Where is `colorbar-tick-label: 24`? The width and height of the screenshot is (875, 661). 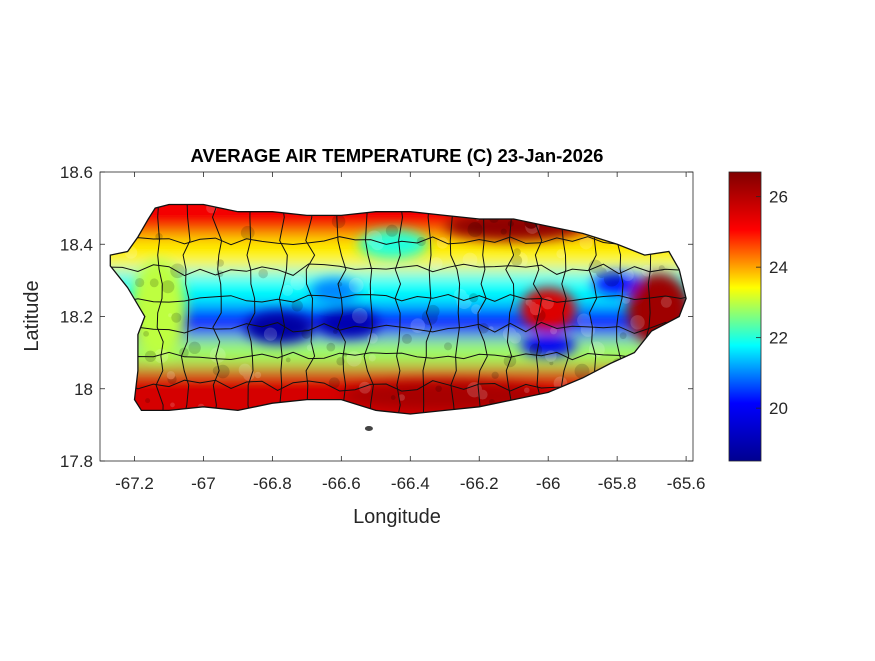 colorbar-tick-label: 24 is located at coordinates (778, 267).